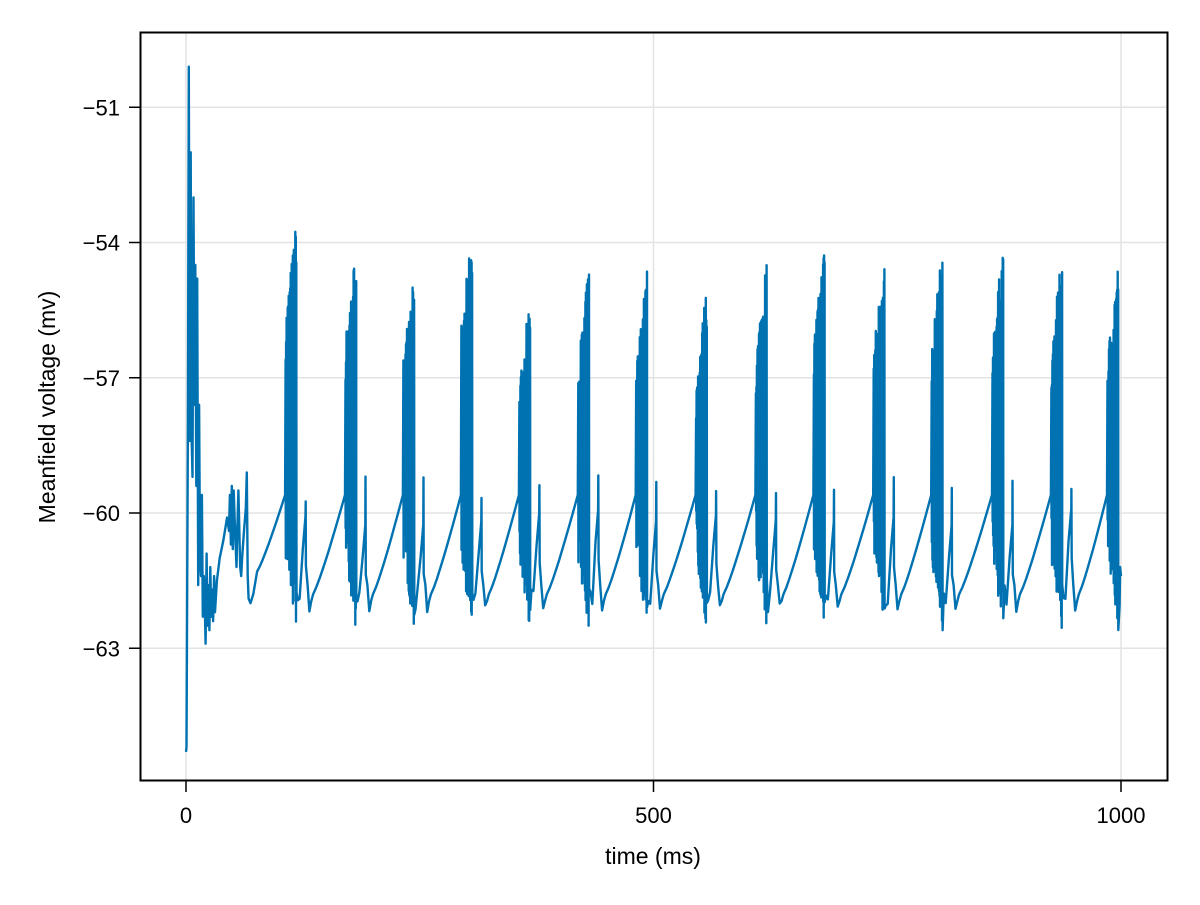 This screenshot has height=905, width=1200. What do you see at coordinates (47, 407) in the screenshot?
I see `y-axis-label: Meanfield voltage (mv)` at bounding box center [47, 407].